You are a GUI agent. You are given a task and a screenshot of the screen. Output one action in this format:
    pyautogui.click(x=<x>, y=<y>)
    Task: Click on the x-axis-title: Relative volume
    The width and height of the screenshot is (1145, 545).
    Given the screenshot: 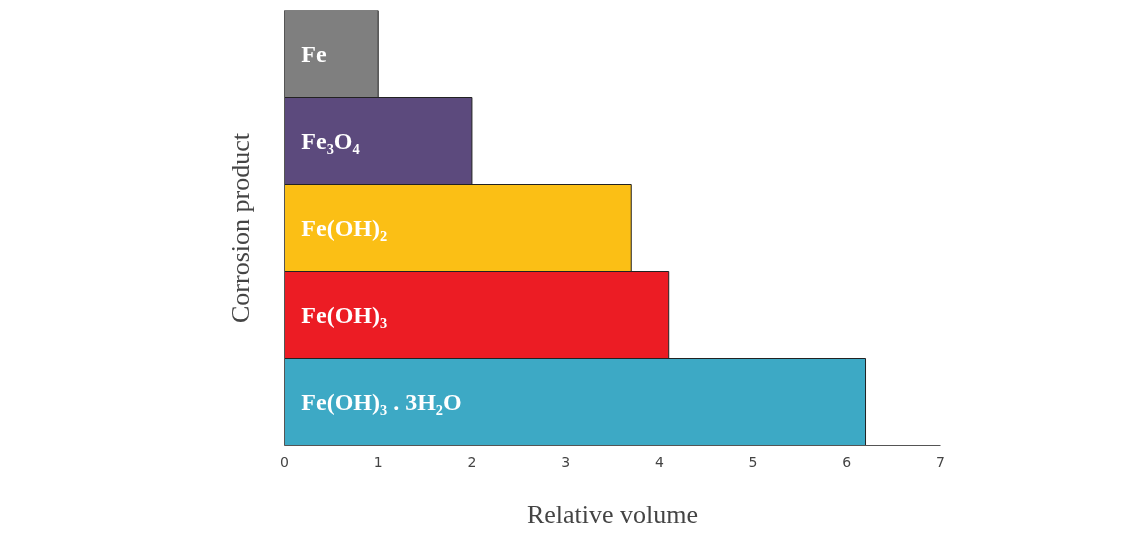 What is the action you would take?
    pyautogui.click(x=612, y=514)
    